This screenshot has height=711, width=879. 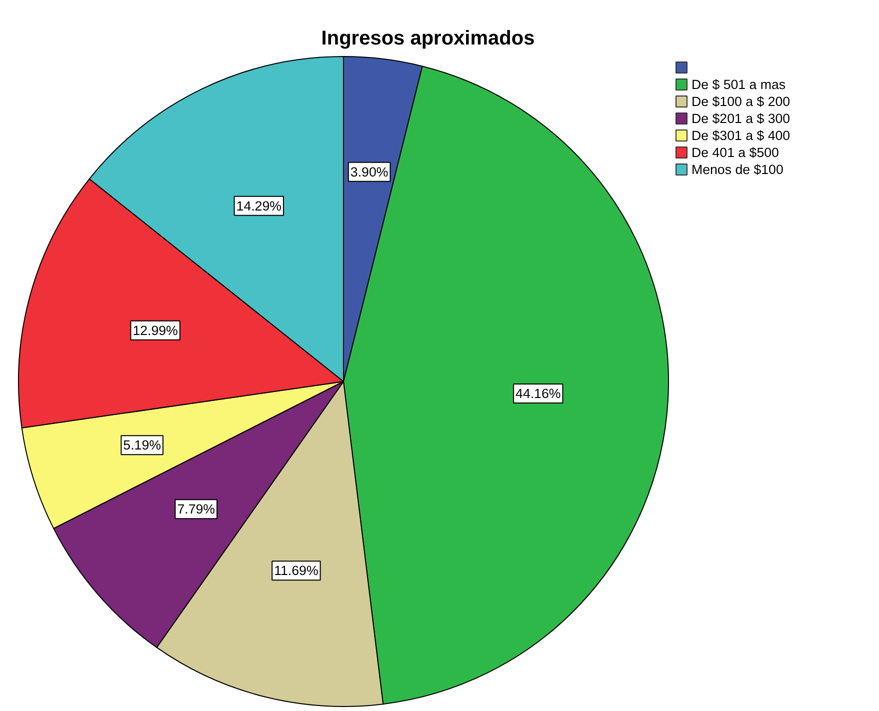 I want to click on data-label: 3.90%, so click(x=369, y=172).